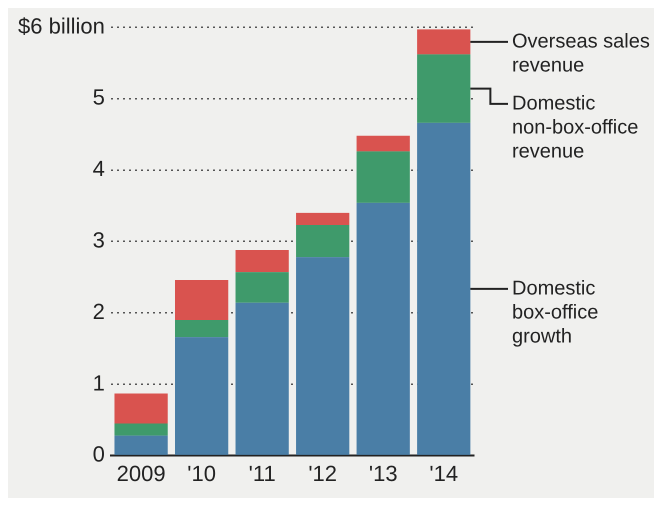 Image resolution: width=662 pixels, height=506 pixels. I want to click on y-tick-label: 0, so click(98, 454).